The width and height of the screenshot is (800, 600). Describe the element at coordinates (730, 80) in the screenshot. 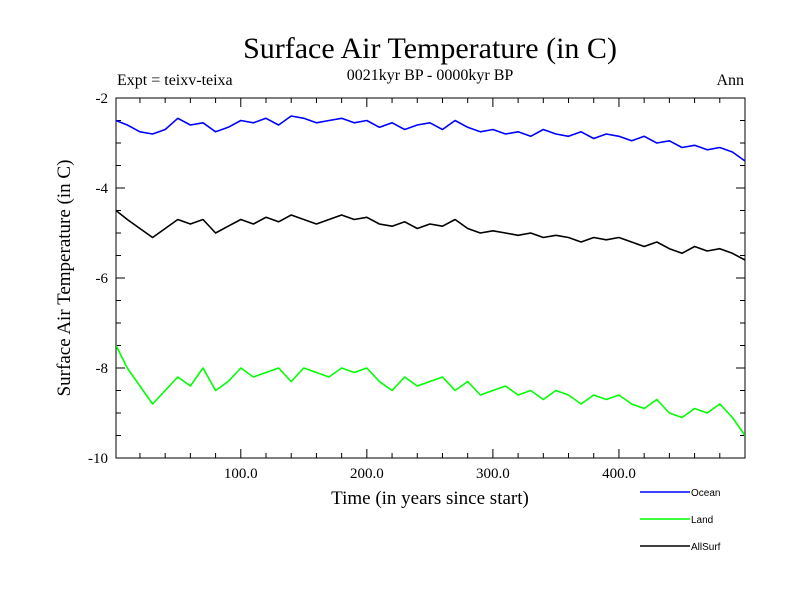

I see `period-label: Ann` at that location.